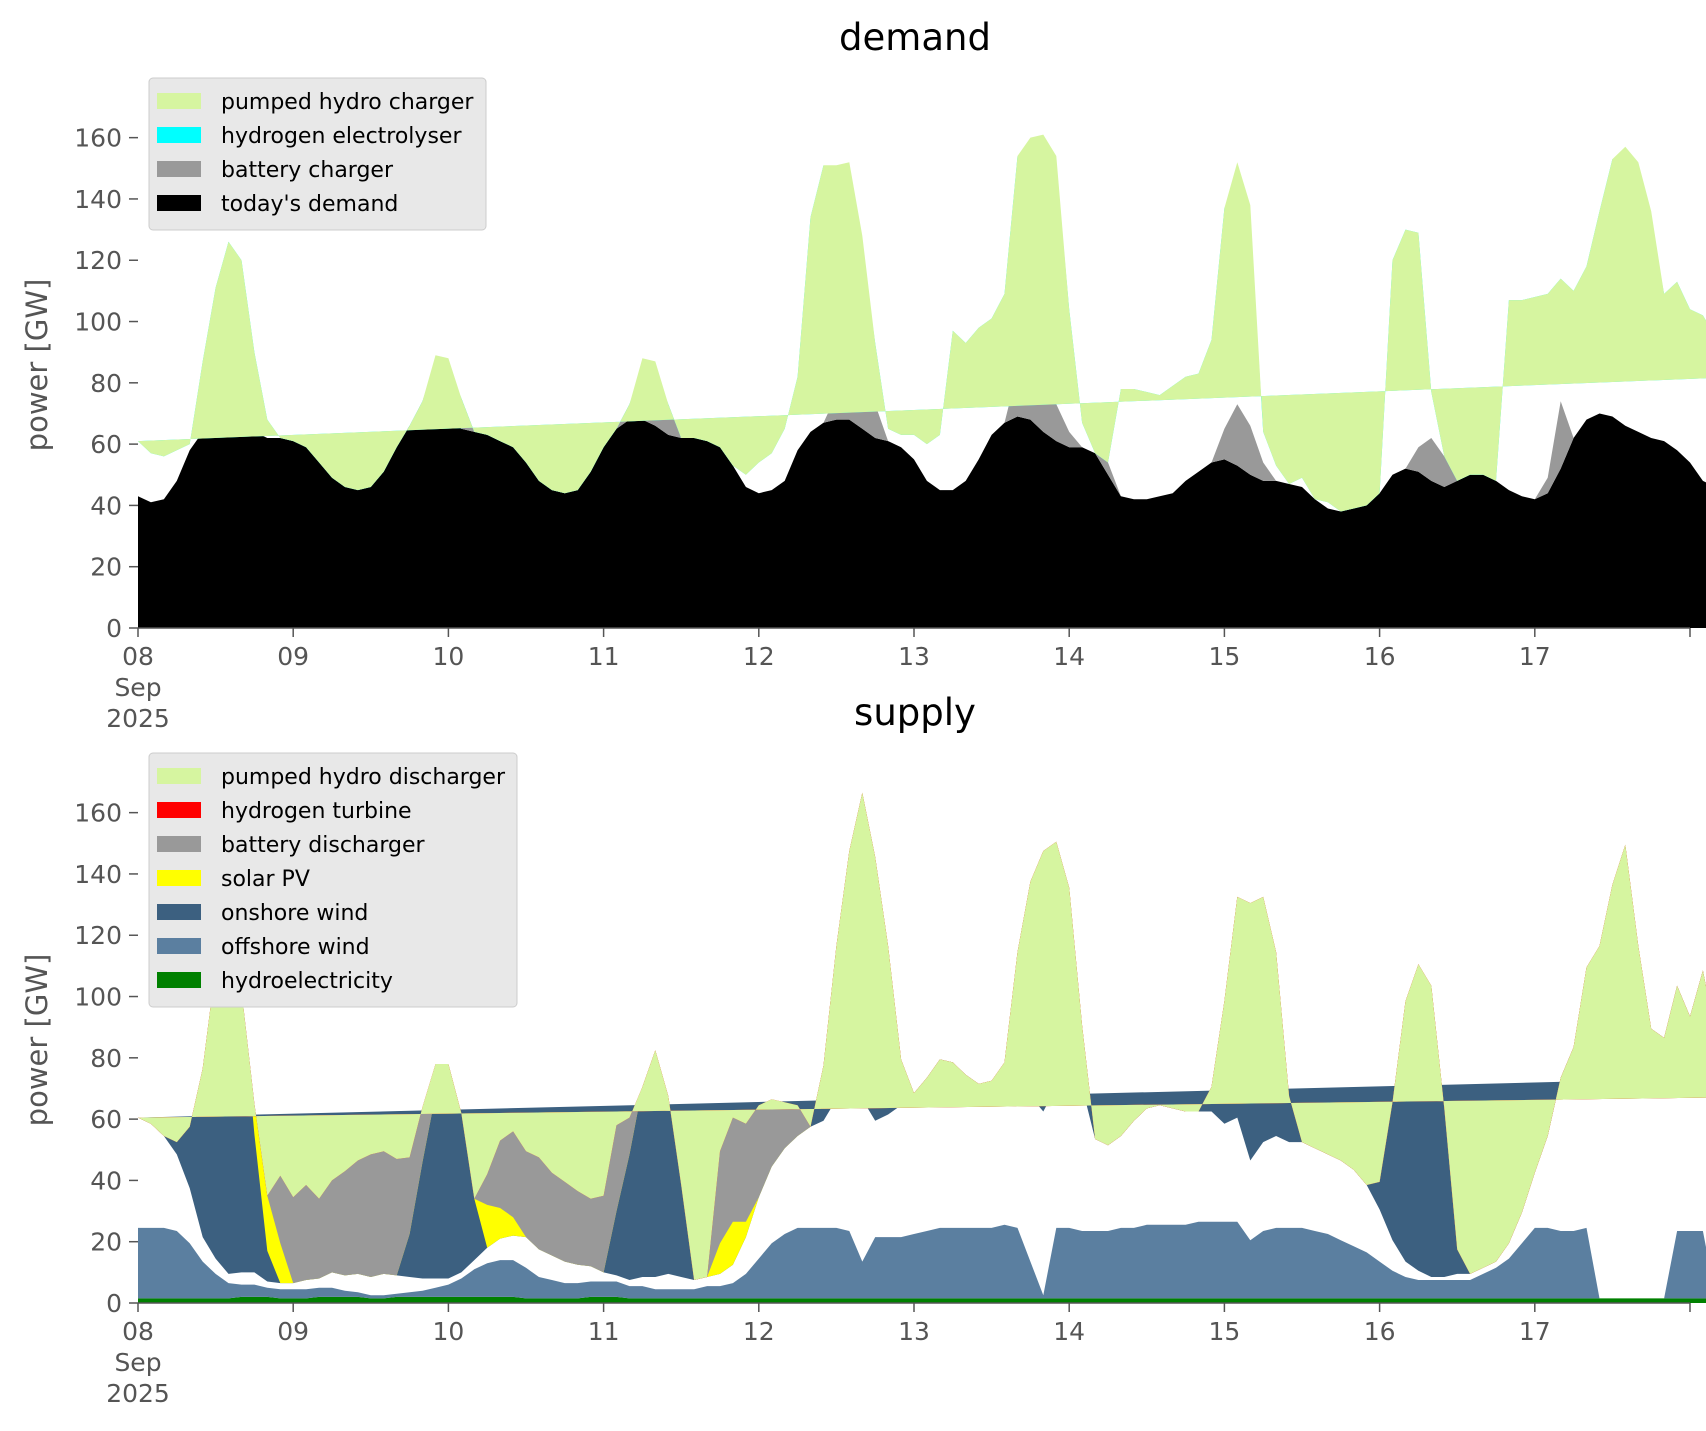 This screenshot has height=1431, width=1706. What do you see at coordinates (307, 981) in the screenshot?
I see `legend-label: hydroelectricity` at bounding box center [307, 981].